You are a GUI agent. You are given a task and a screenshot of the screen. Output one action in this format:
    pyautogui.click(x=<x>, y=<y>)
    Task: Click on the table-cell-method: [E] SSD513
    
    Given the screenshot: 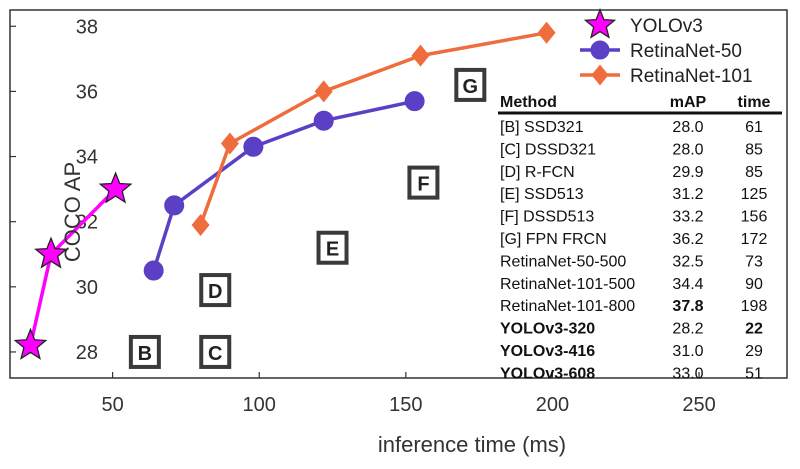 What is the action you would take?
    pyautogui.click(x=542, y=194)
    